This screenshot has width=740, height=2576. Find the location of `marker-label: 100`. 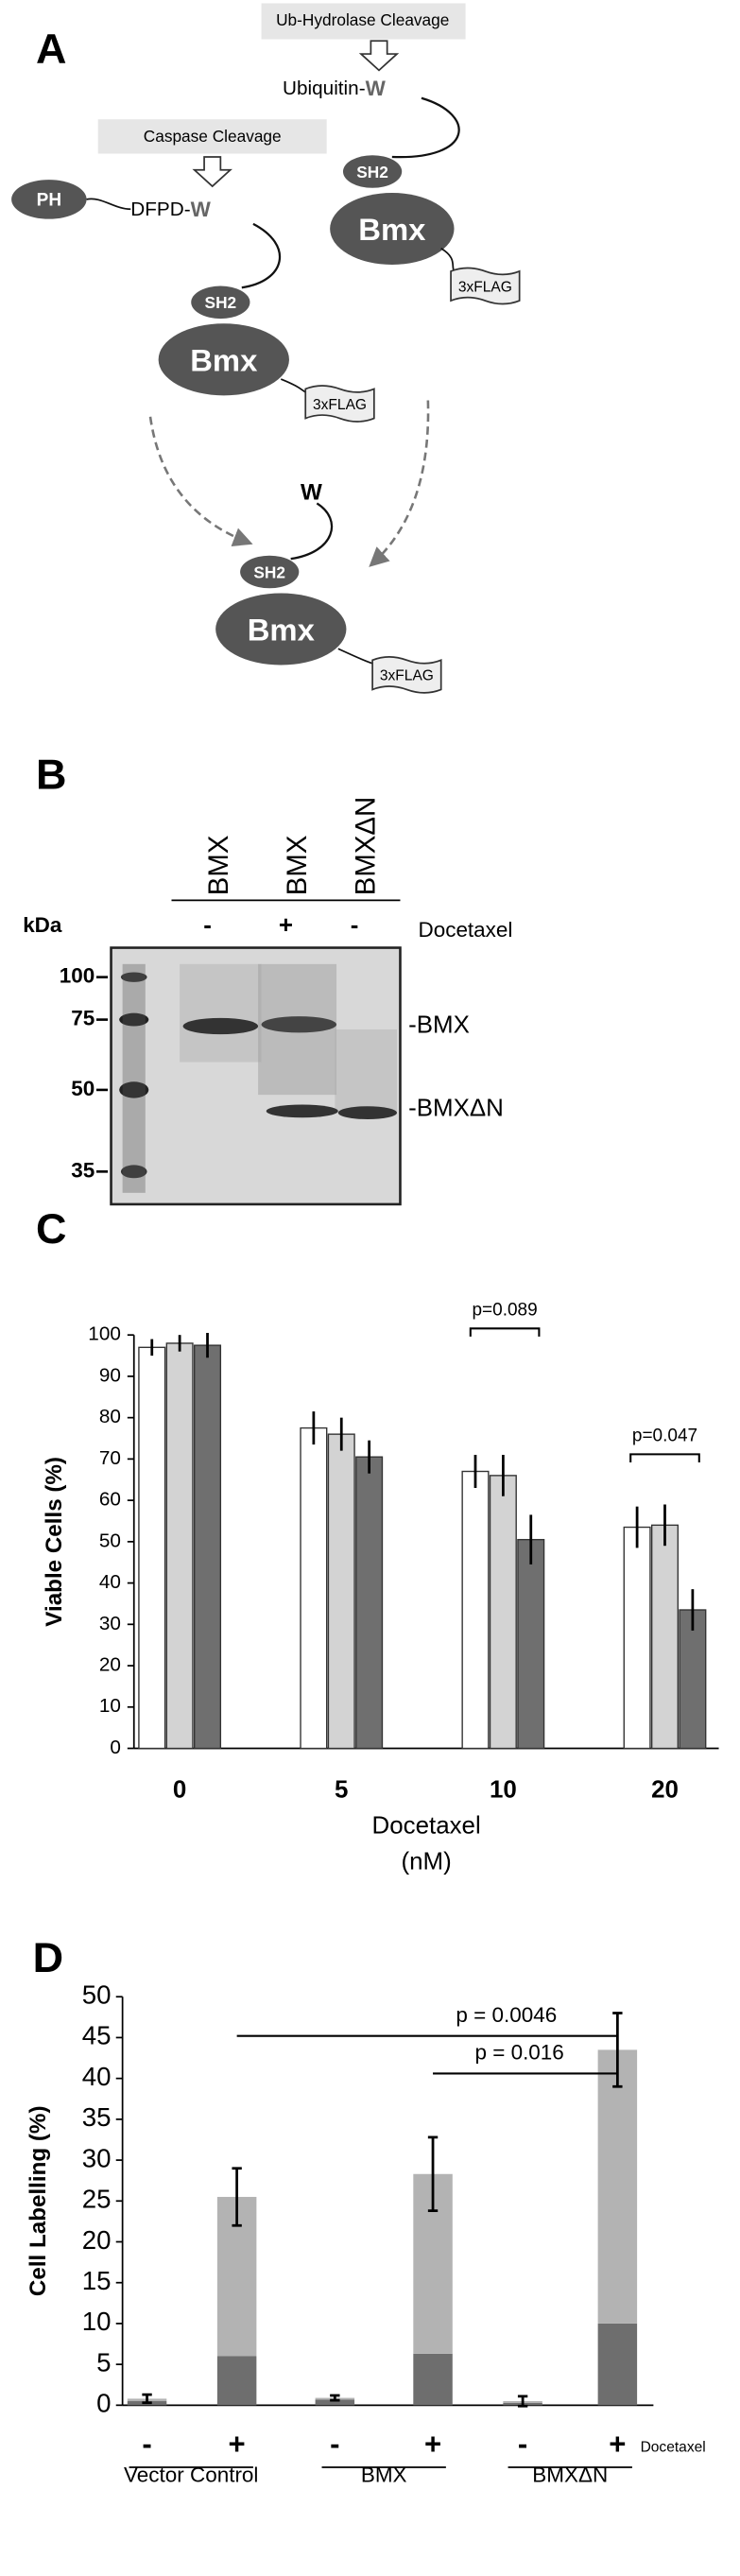

marker-label: 100 is located at coordinates (77, 976).